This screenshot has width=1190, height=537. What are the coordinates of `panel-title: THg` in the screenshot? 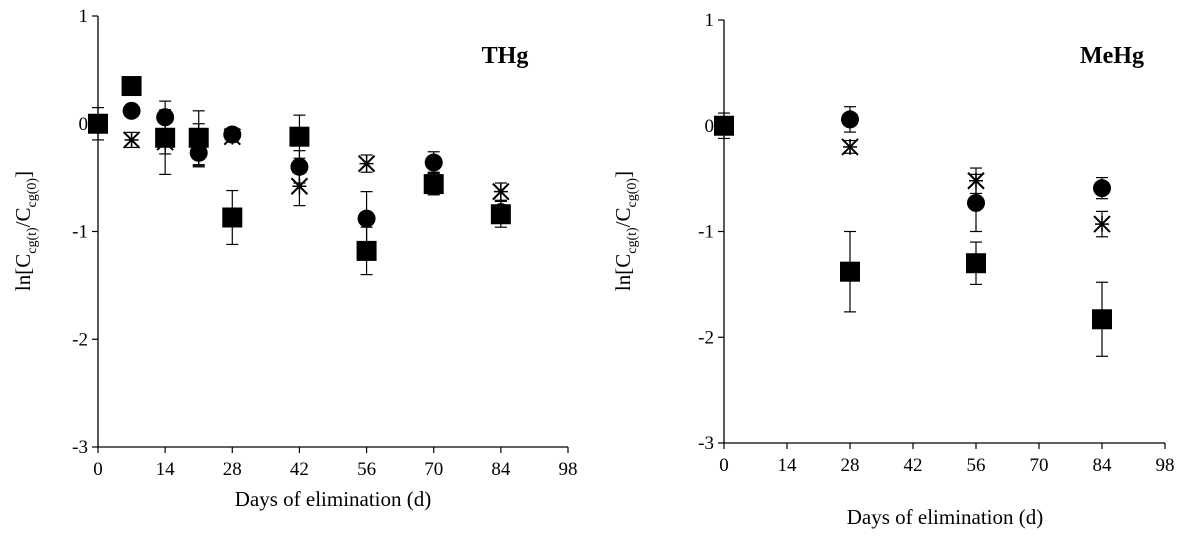 It's located at (505, 56).